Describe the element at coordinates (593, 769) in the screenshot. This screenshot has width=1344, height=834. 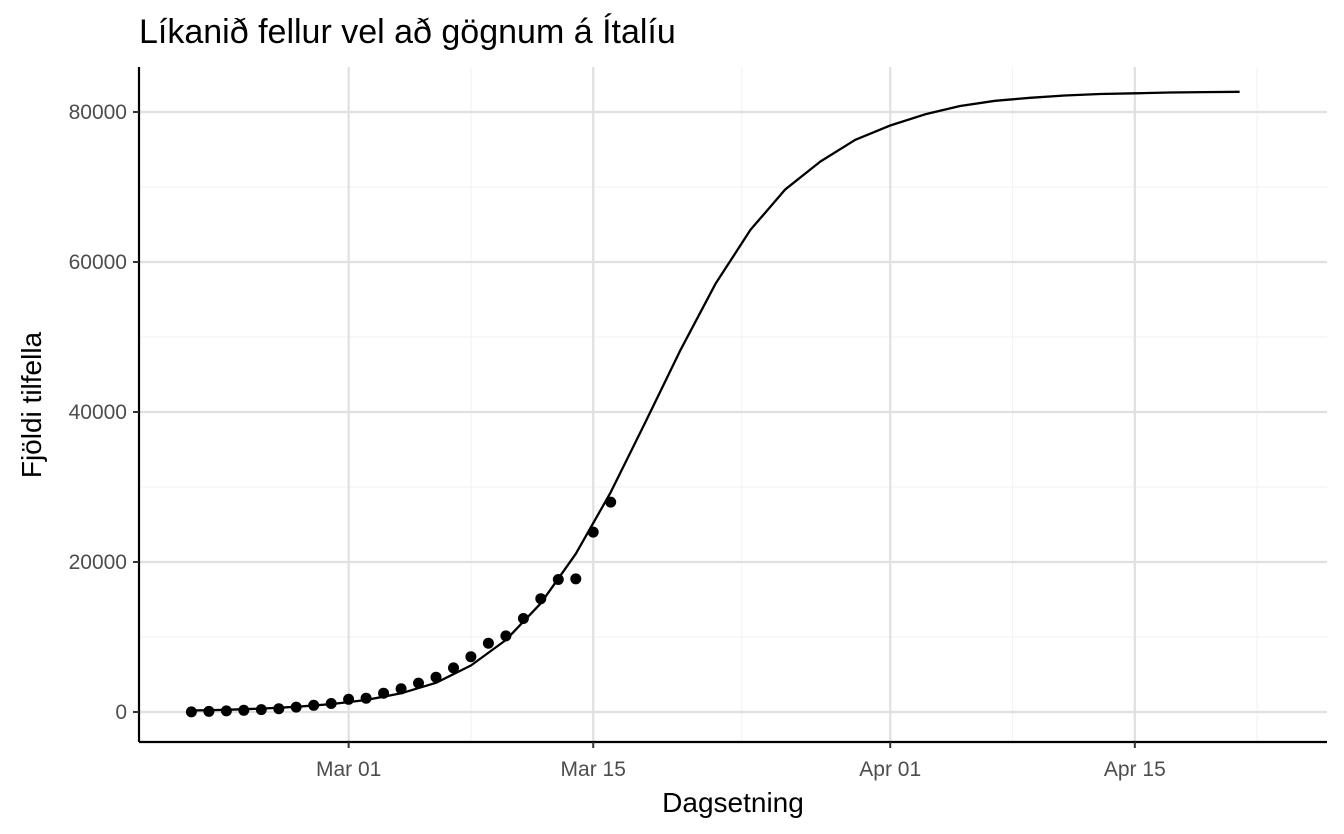
I see `x-tick-label: Mar 15` at that location.